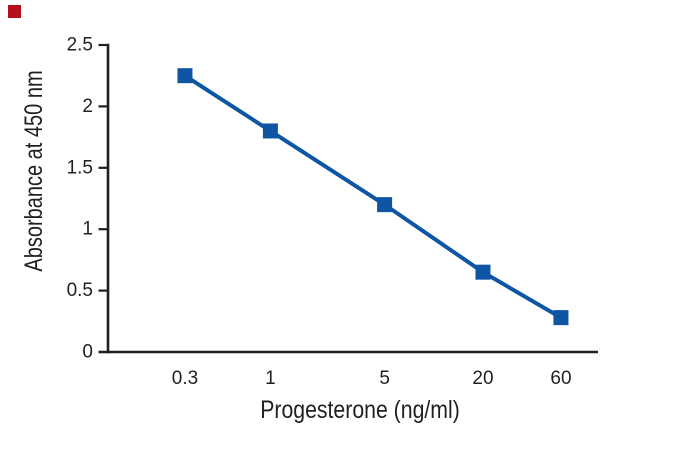  Describe the element at coordinates (560, 378) in the screenshot. I see `x-tick-label: 60` at that location.